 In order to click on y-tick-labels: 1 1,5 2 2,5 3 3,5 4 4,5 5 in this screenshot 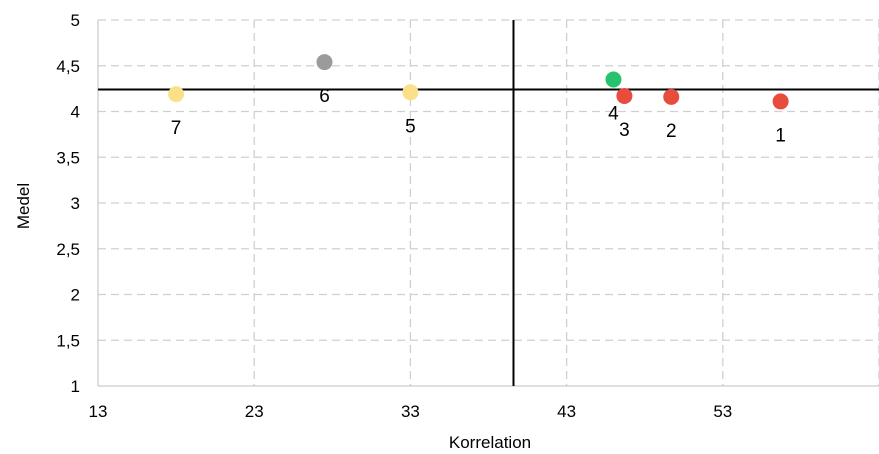, I will do `click(68, 203)`.